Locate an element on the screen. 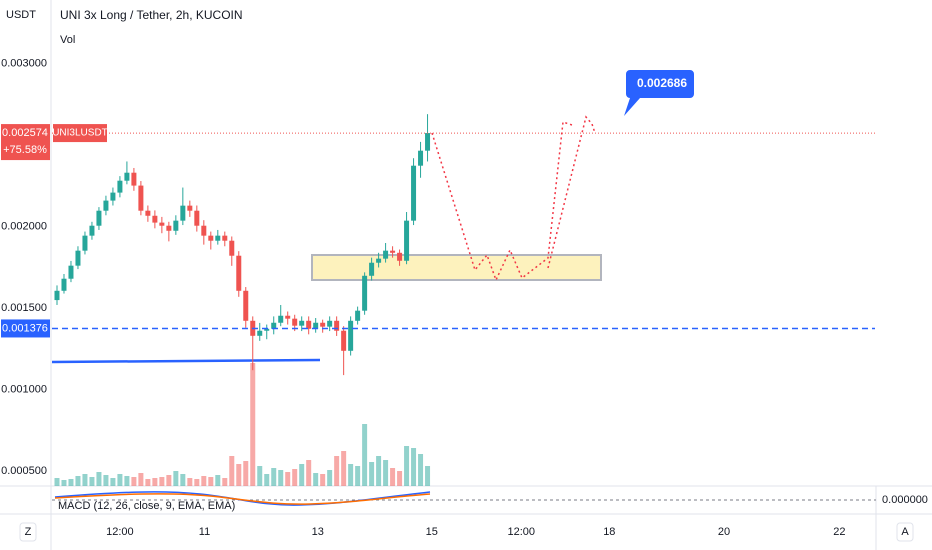 This screenshot has height=550, width=932. x-tick-label: 15 is located at coordinates (432, 532).